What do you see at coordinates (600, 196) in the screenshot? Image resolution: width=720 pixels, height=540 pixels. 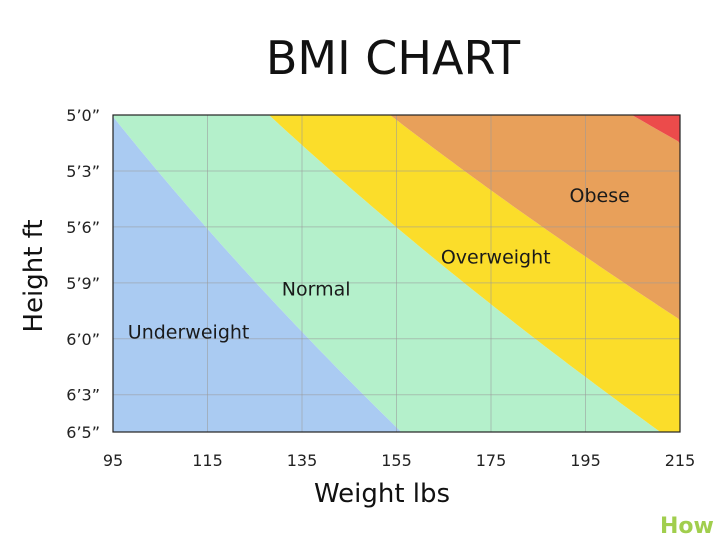 I see `region-label-obese: Obese` at bounding box center [600, 196].